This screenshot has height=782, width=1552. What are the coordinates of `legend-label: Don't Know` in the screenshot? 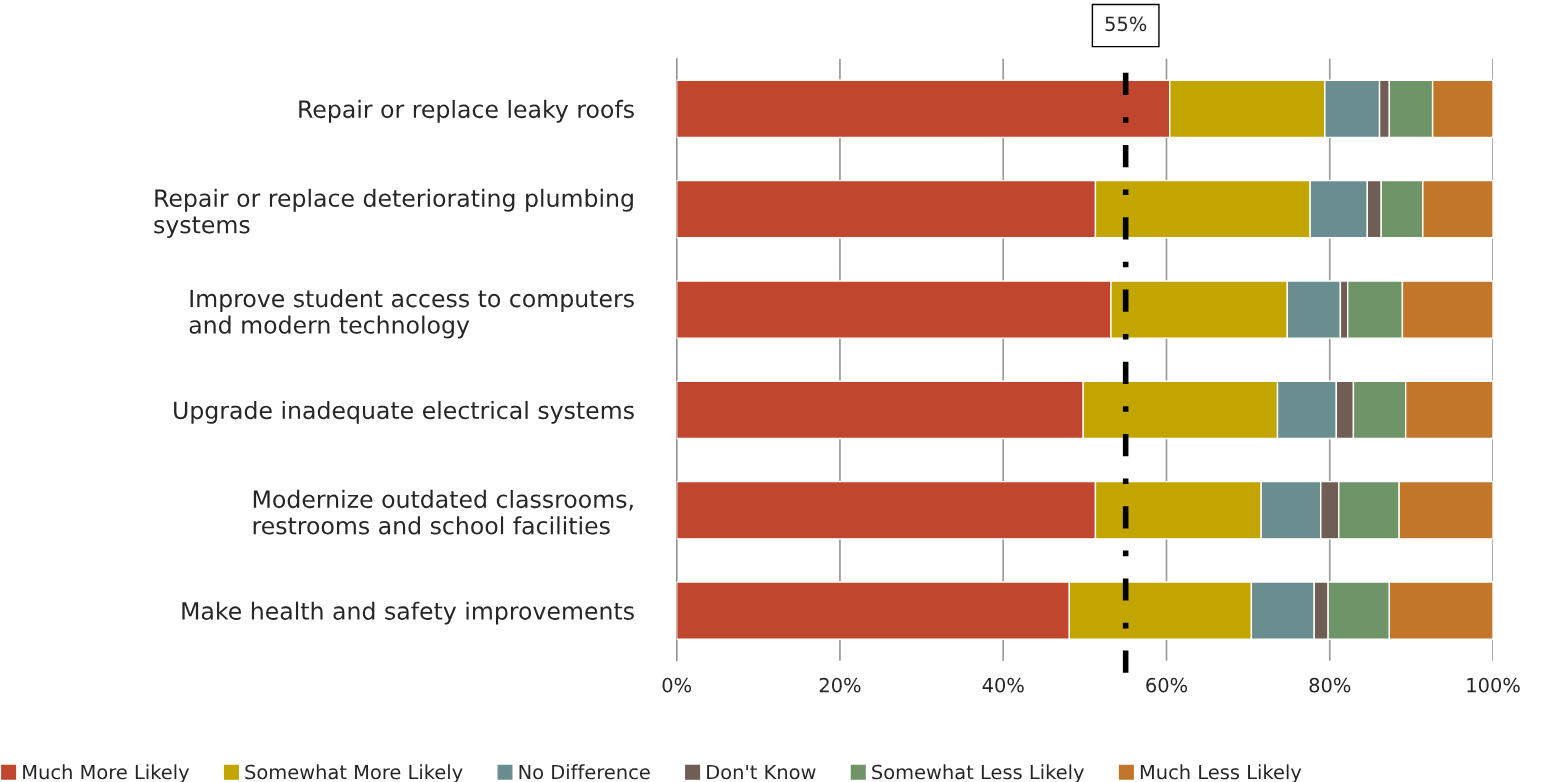 It's located at (761, 772).